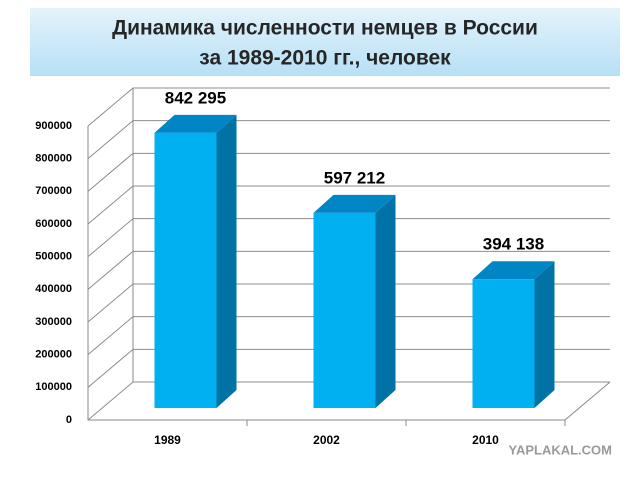  Describe the element at coordinates (325, 28) in the screenshot. I see `chart-title: Динамика численности немцев в России` at that location.